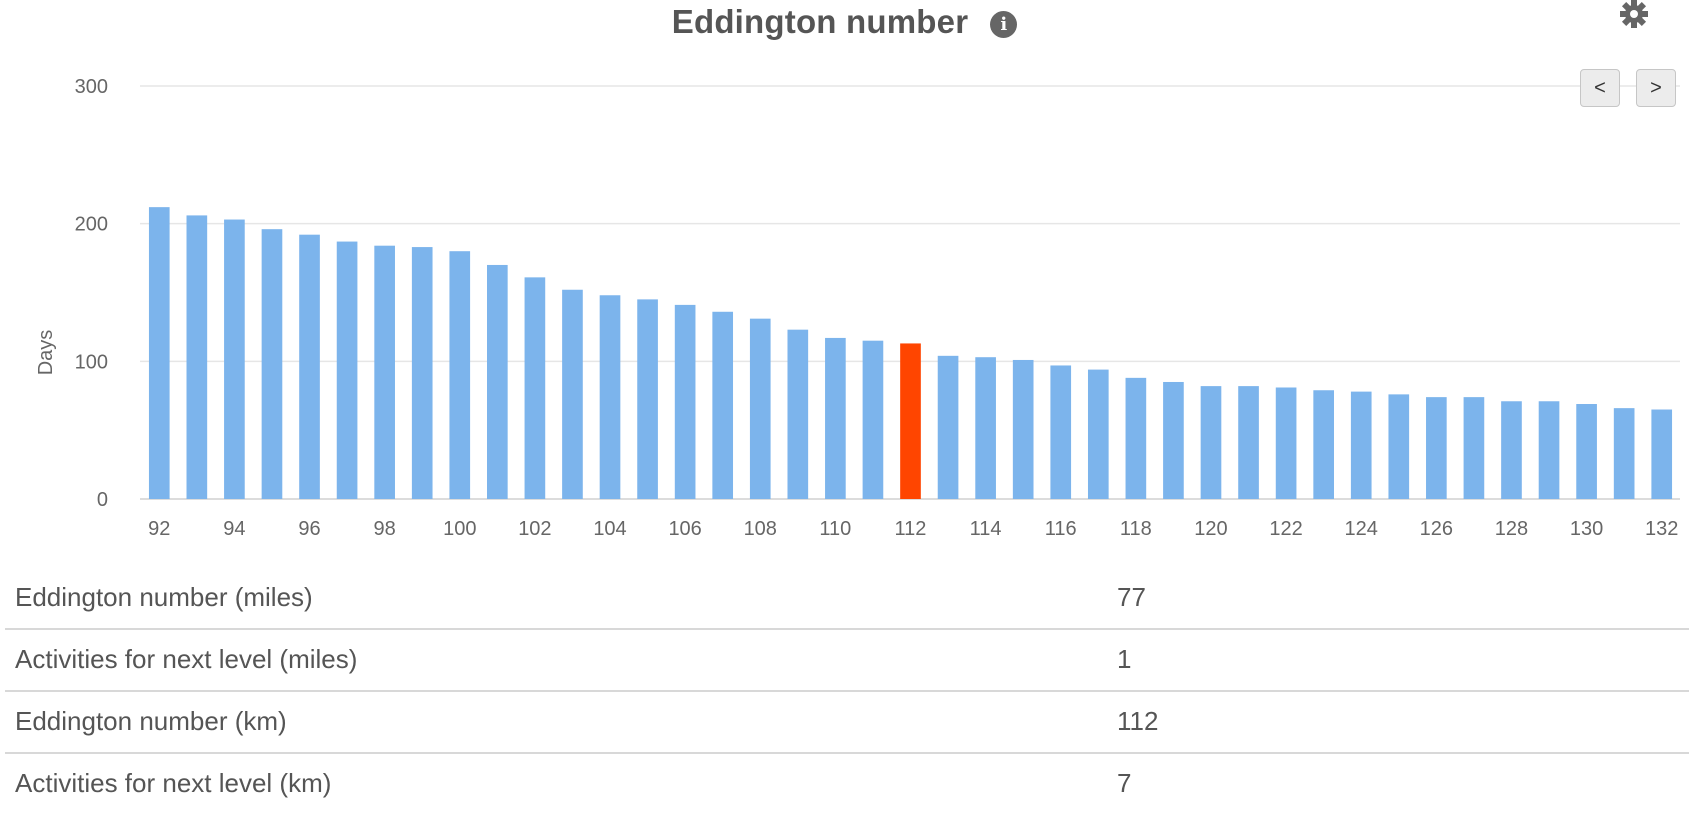 This screenshot has width=1689, height=814. I want to click on x-tick-label: 96, so click(309, 529).